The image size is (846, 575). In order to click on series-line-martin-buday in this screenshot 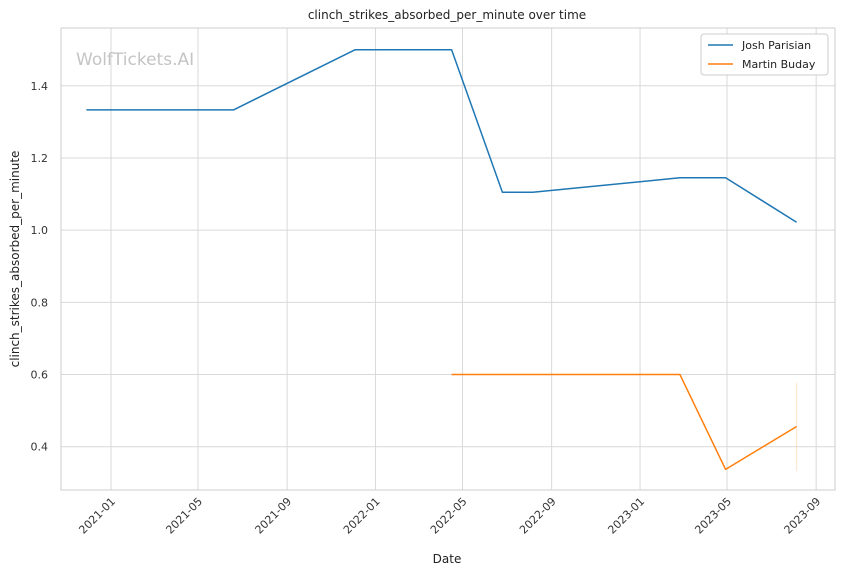, I will do `click(624, 422)`.